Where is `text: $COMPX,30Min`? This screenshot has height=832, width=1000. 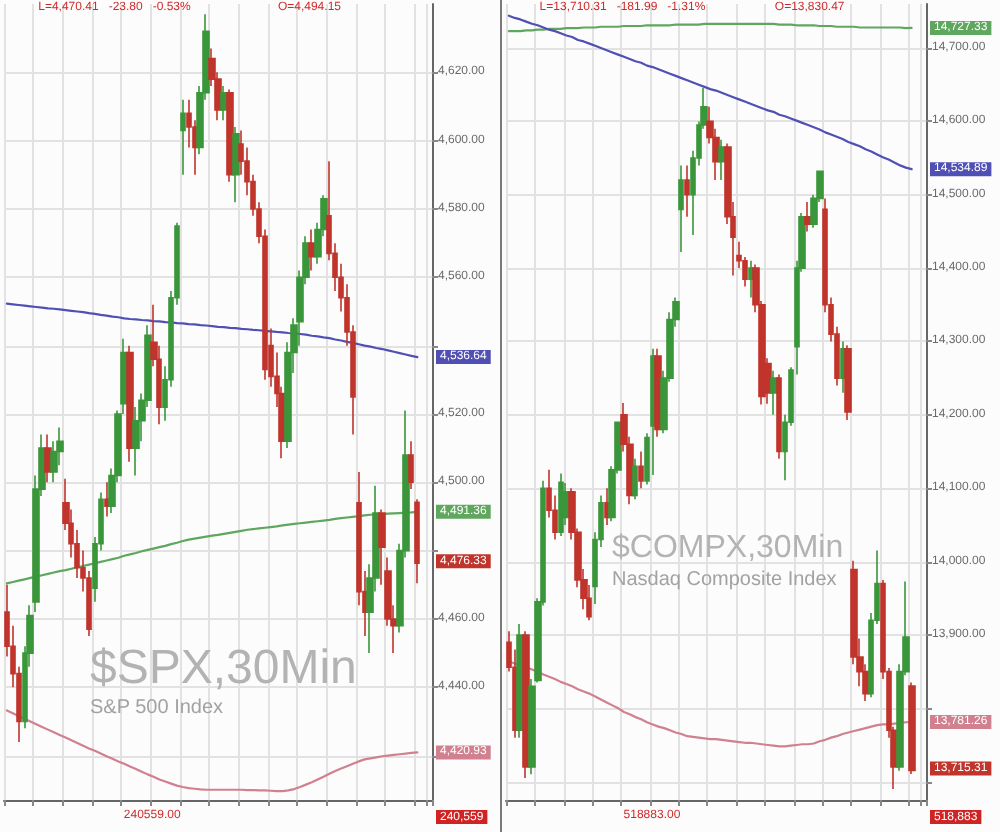
text: $COMPX,30Min is located at coordinates (728, 548).